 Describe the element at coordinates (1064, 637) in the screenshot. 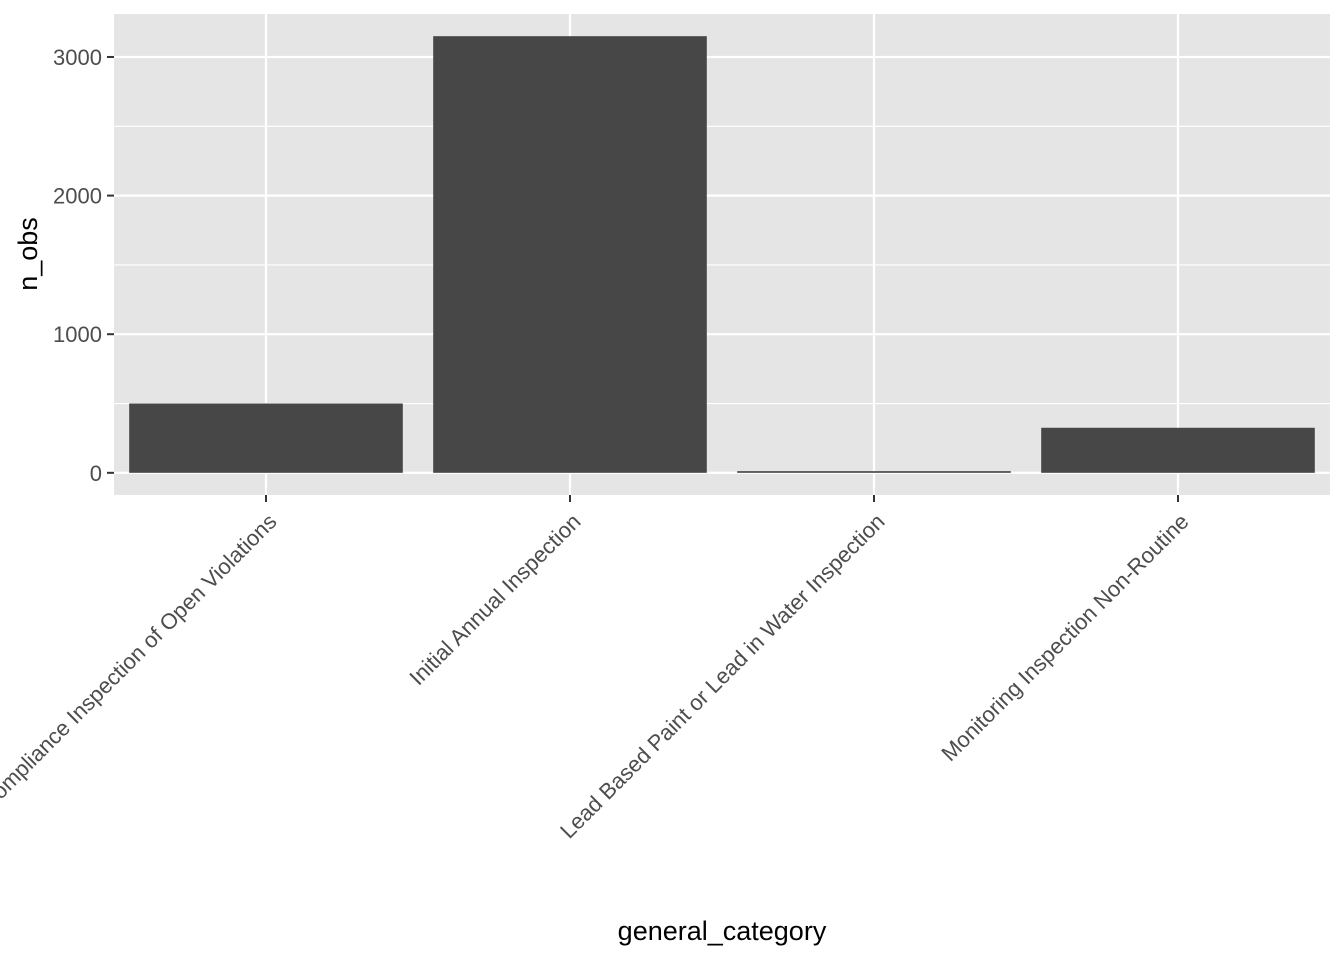

I see `x-tick-label: Monitoring Inspection Non-Routine` at that location.